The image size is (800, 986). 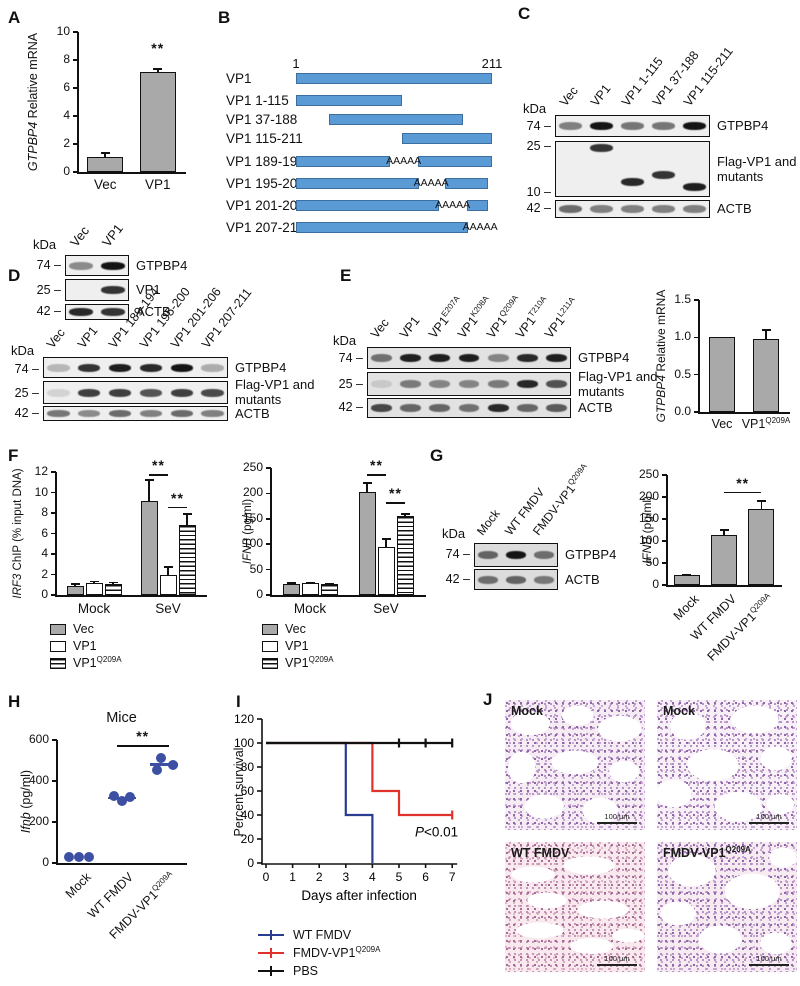 I want to click on mw-marker: 74 –, so click(x=350, y=358).